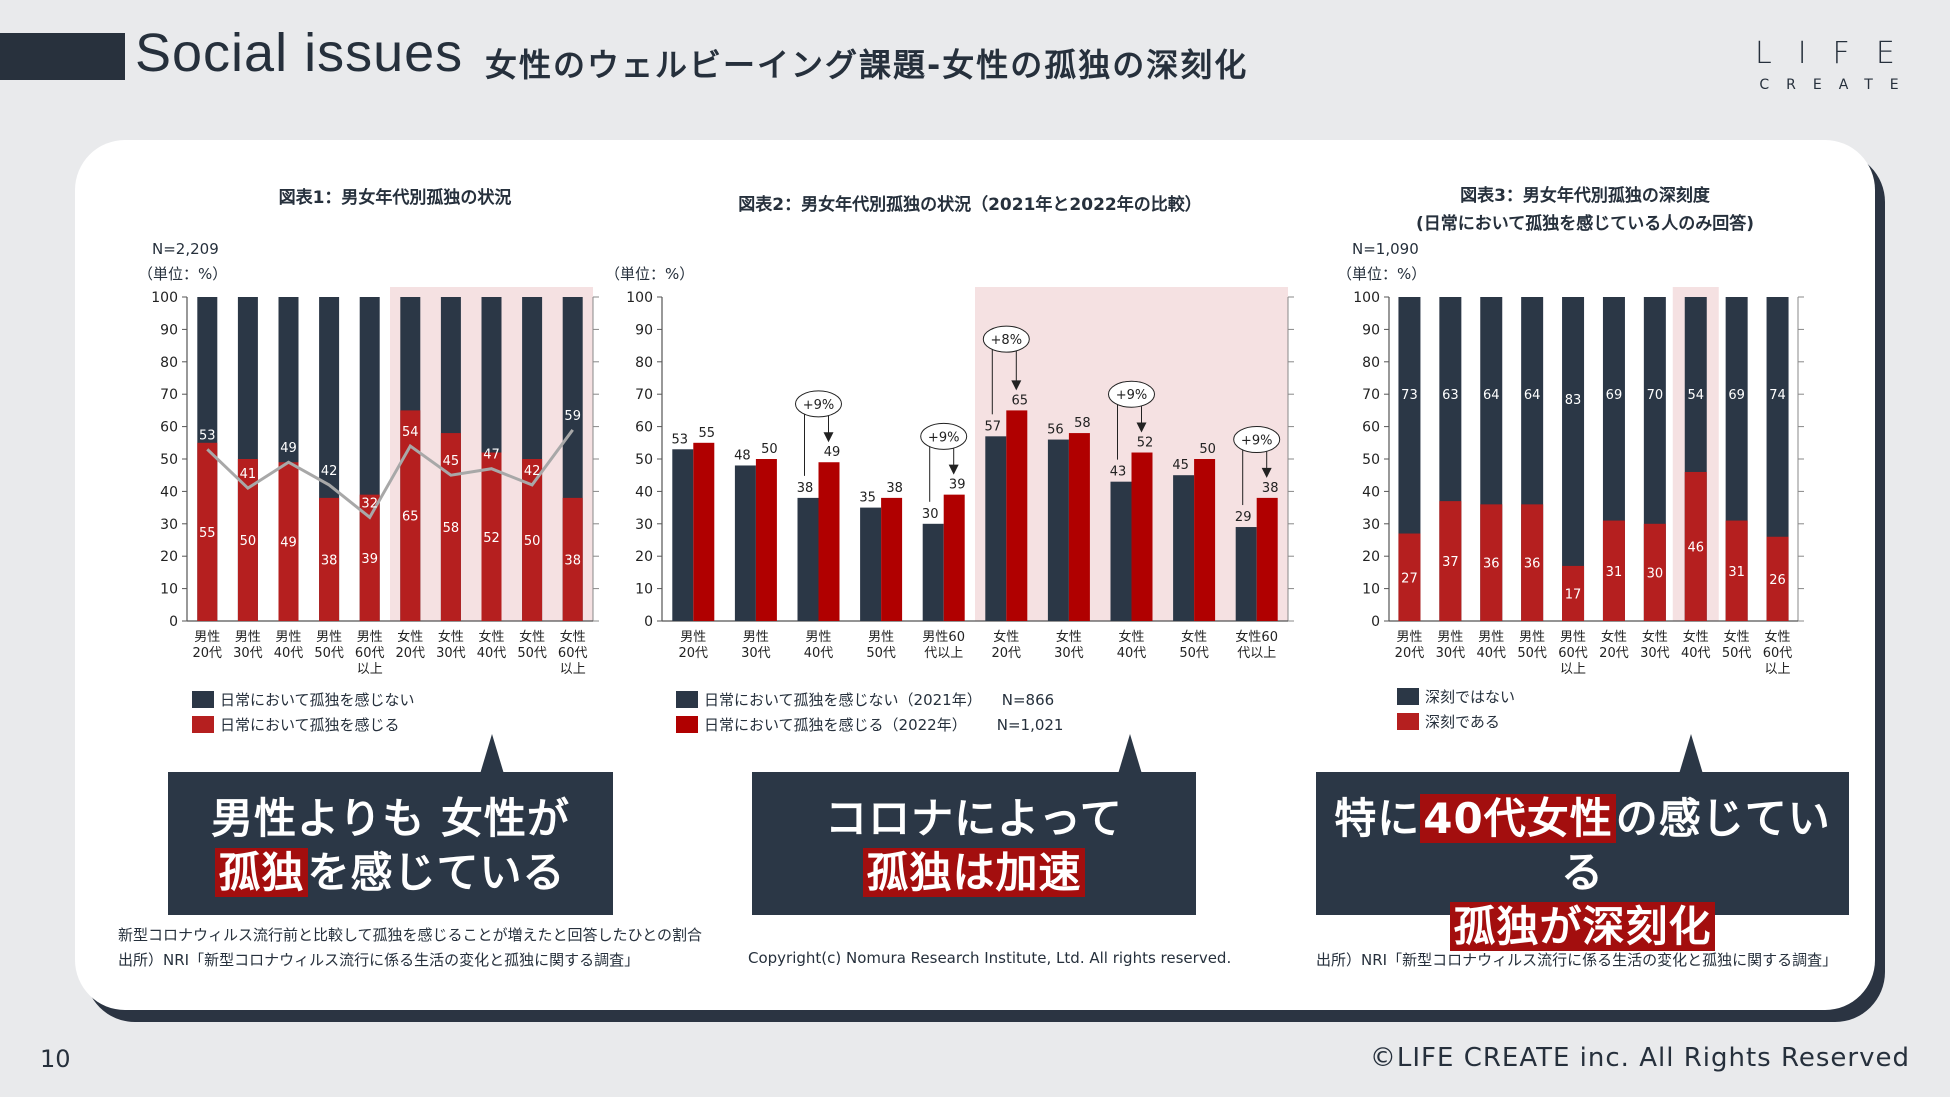 The height and width of the screenshot is (1097, 1950). Describe the element at coordinates (572, 416) in the screenshot. I see `data-label-line: 59` at that location.